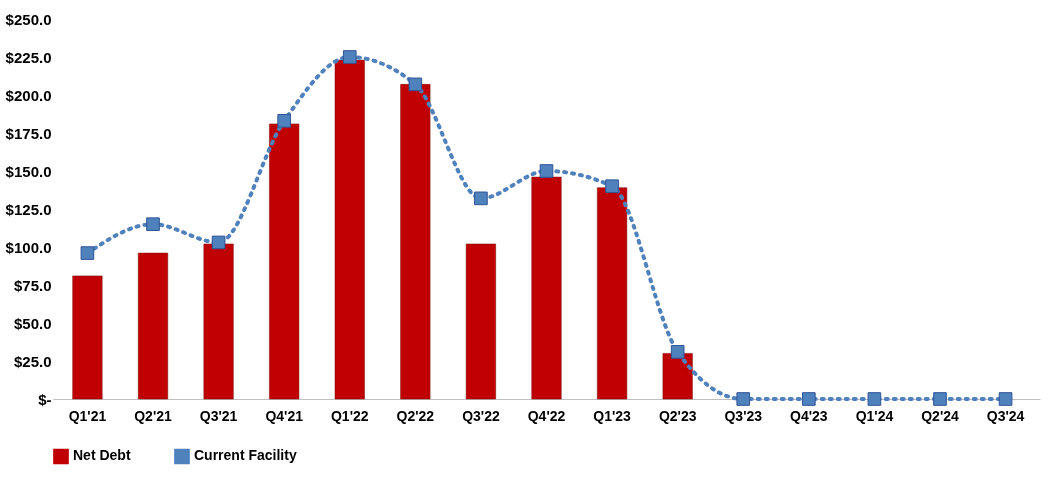 The height and width of the screenshot is (480, 1063). What do you see at coordinates (284, 415) in the screenshot?
I see `x-tick-label: Q4'21` at bounding box center [284, 415].